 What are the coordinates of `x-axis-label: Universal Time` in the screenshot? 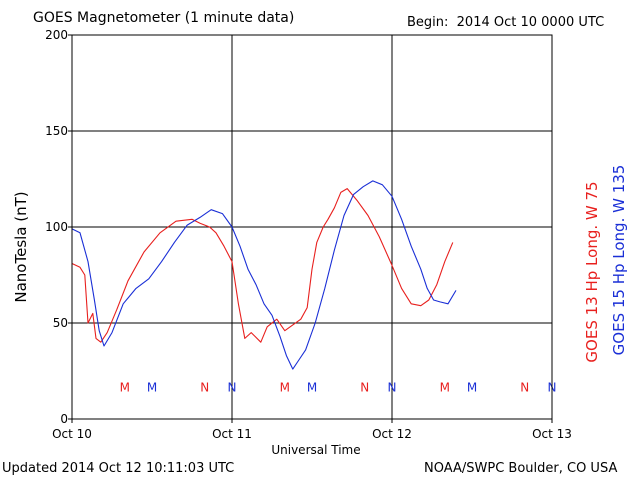 It's located at (315, 450).